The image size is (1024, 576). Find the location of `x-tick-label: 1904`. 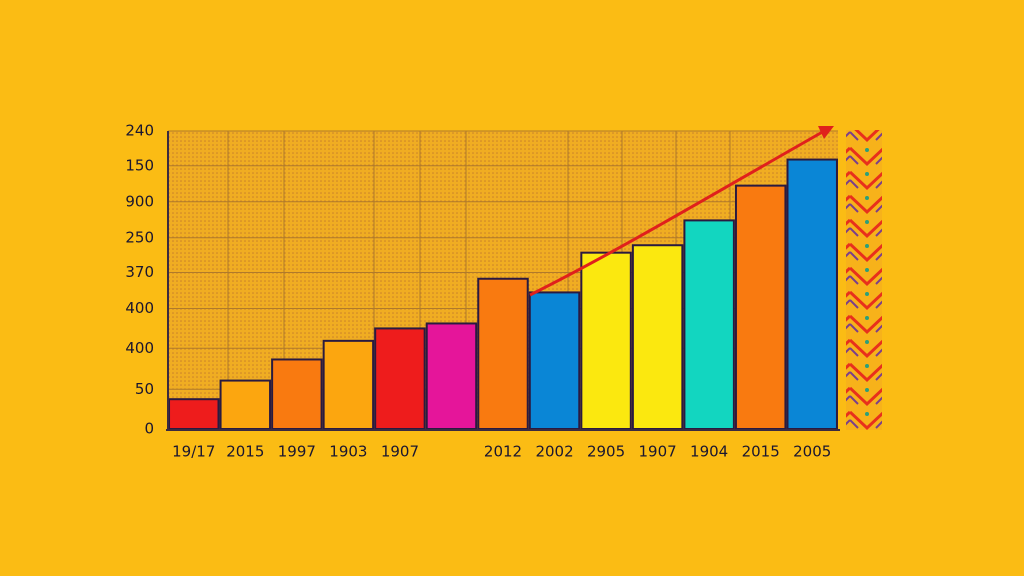

x-tick-label: 1904 is located at coordinates (709, 452).